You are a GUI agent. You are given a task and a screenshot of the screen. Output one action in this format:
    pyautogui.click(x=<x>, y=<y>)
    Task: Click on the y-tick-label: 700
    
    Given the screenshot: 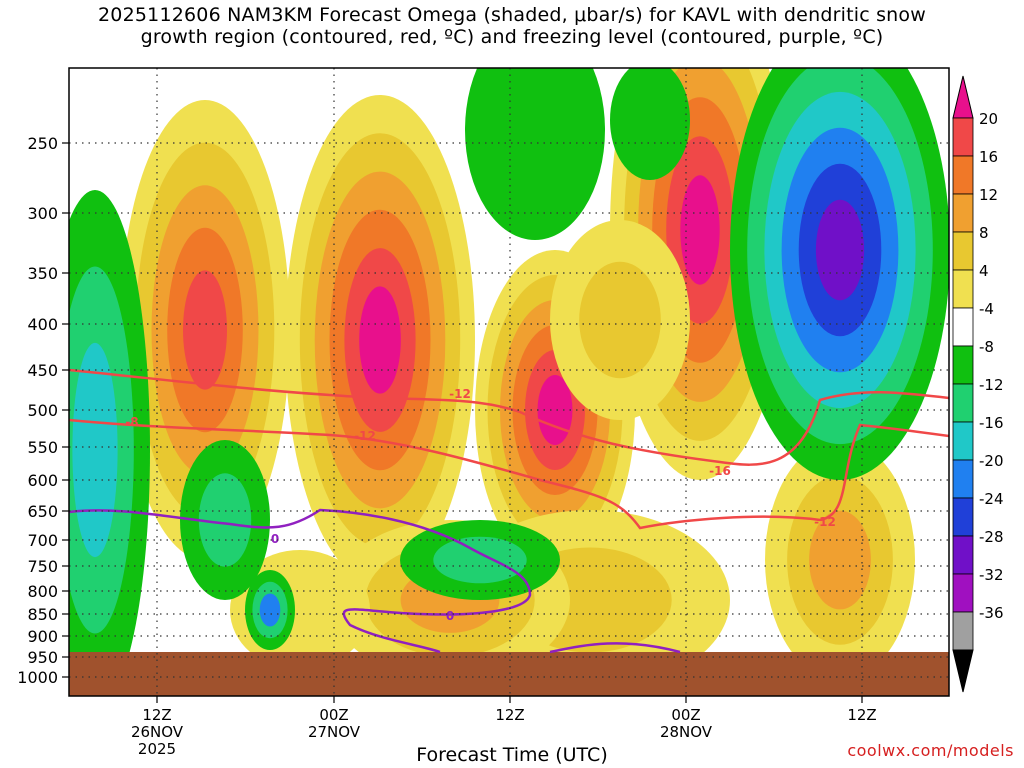 What is the action you would take?
    pyautogui.click(x=42, y=540)
    